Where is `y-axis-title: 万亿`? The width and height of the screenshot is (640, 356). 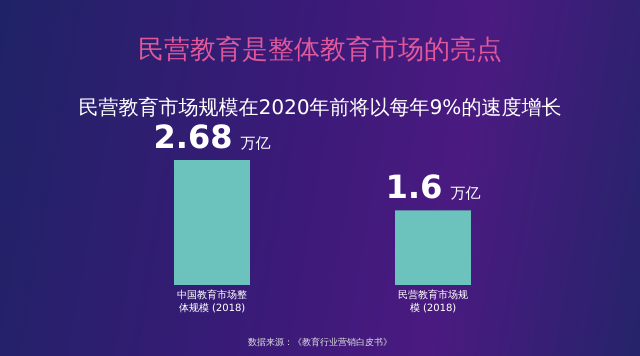
y-axis-title: 万亿 is located at coordinates (465, 193).